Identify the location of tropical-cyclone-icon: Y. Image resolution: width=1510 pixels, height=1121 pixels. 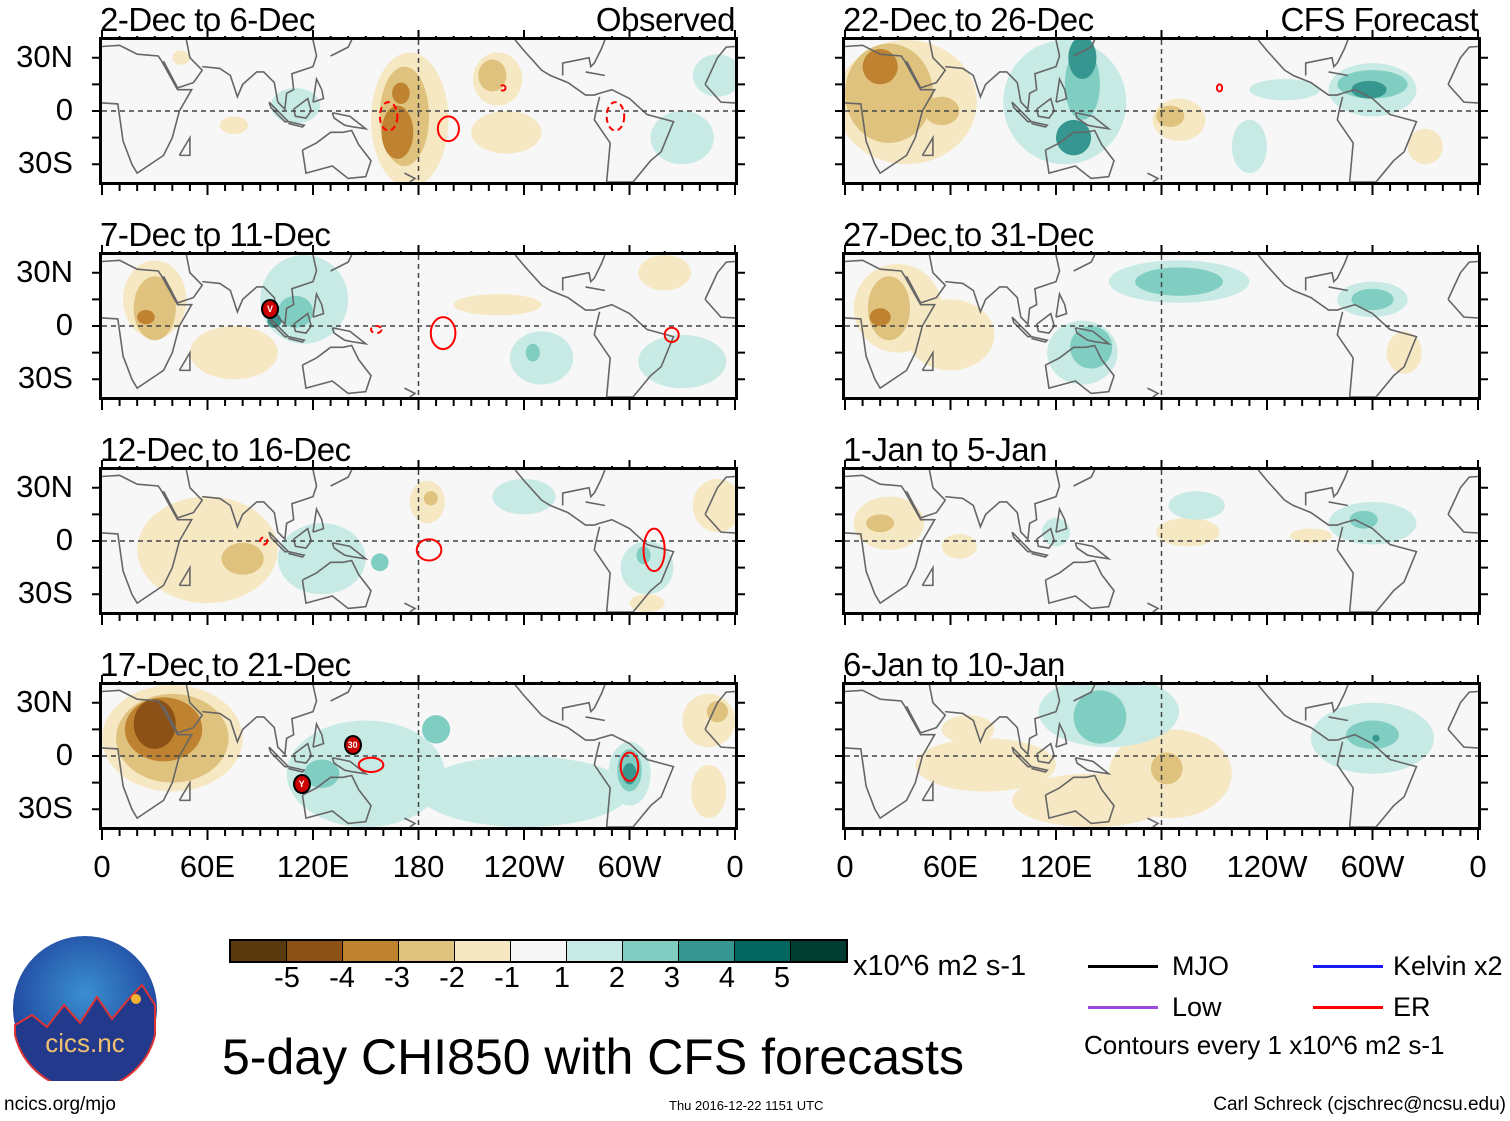
(301, 783).